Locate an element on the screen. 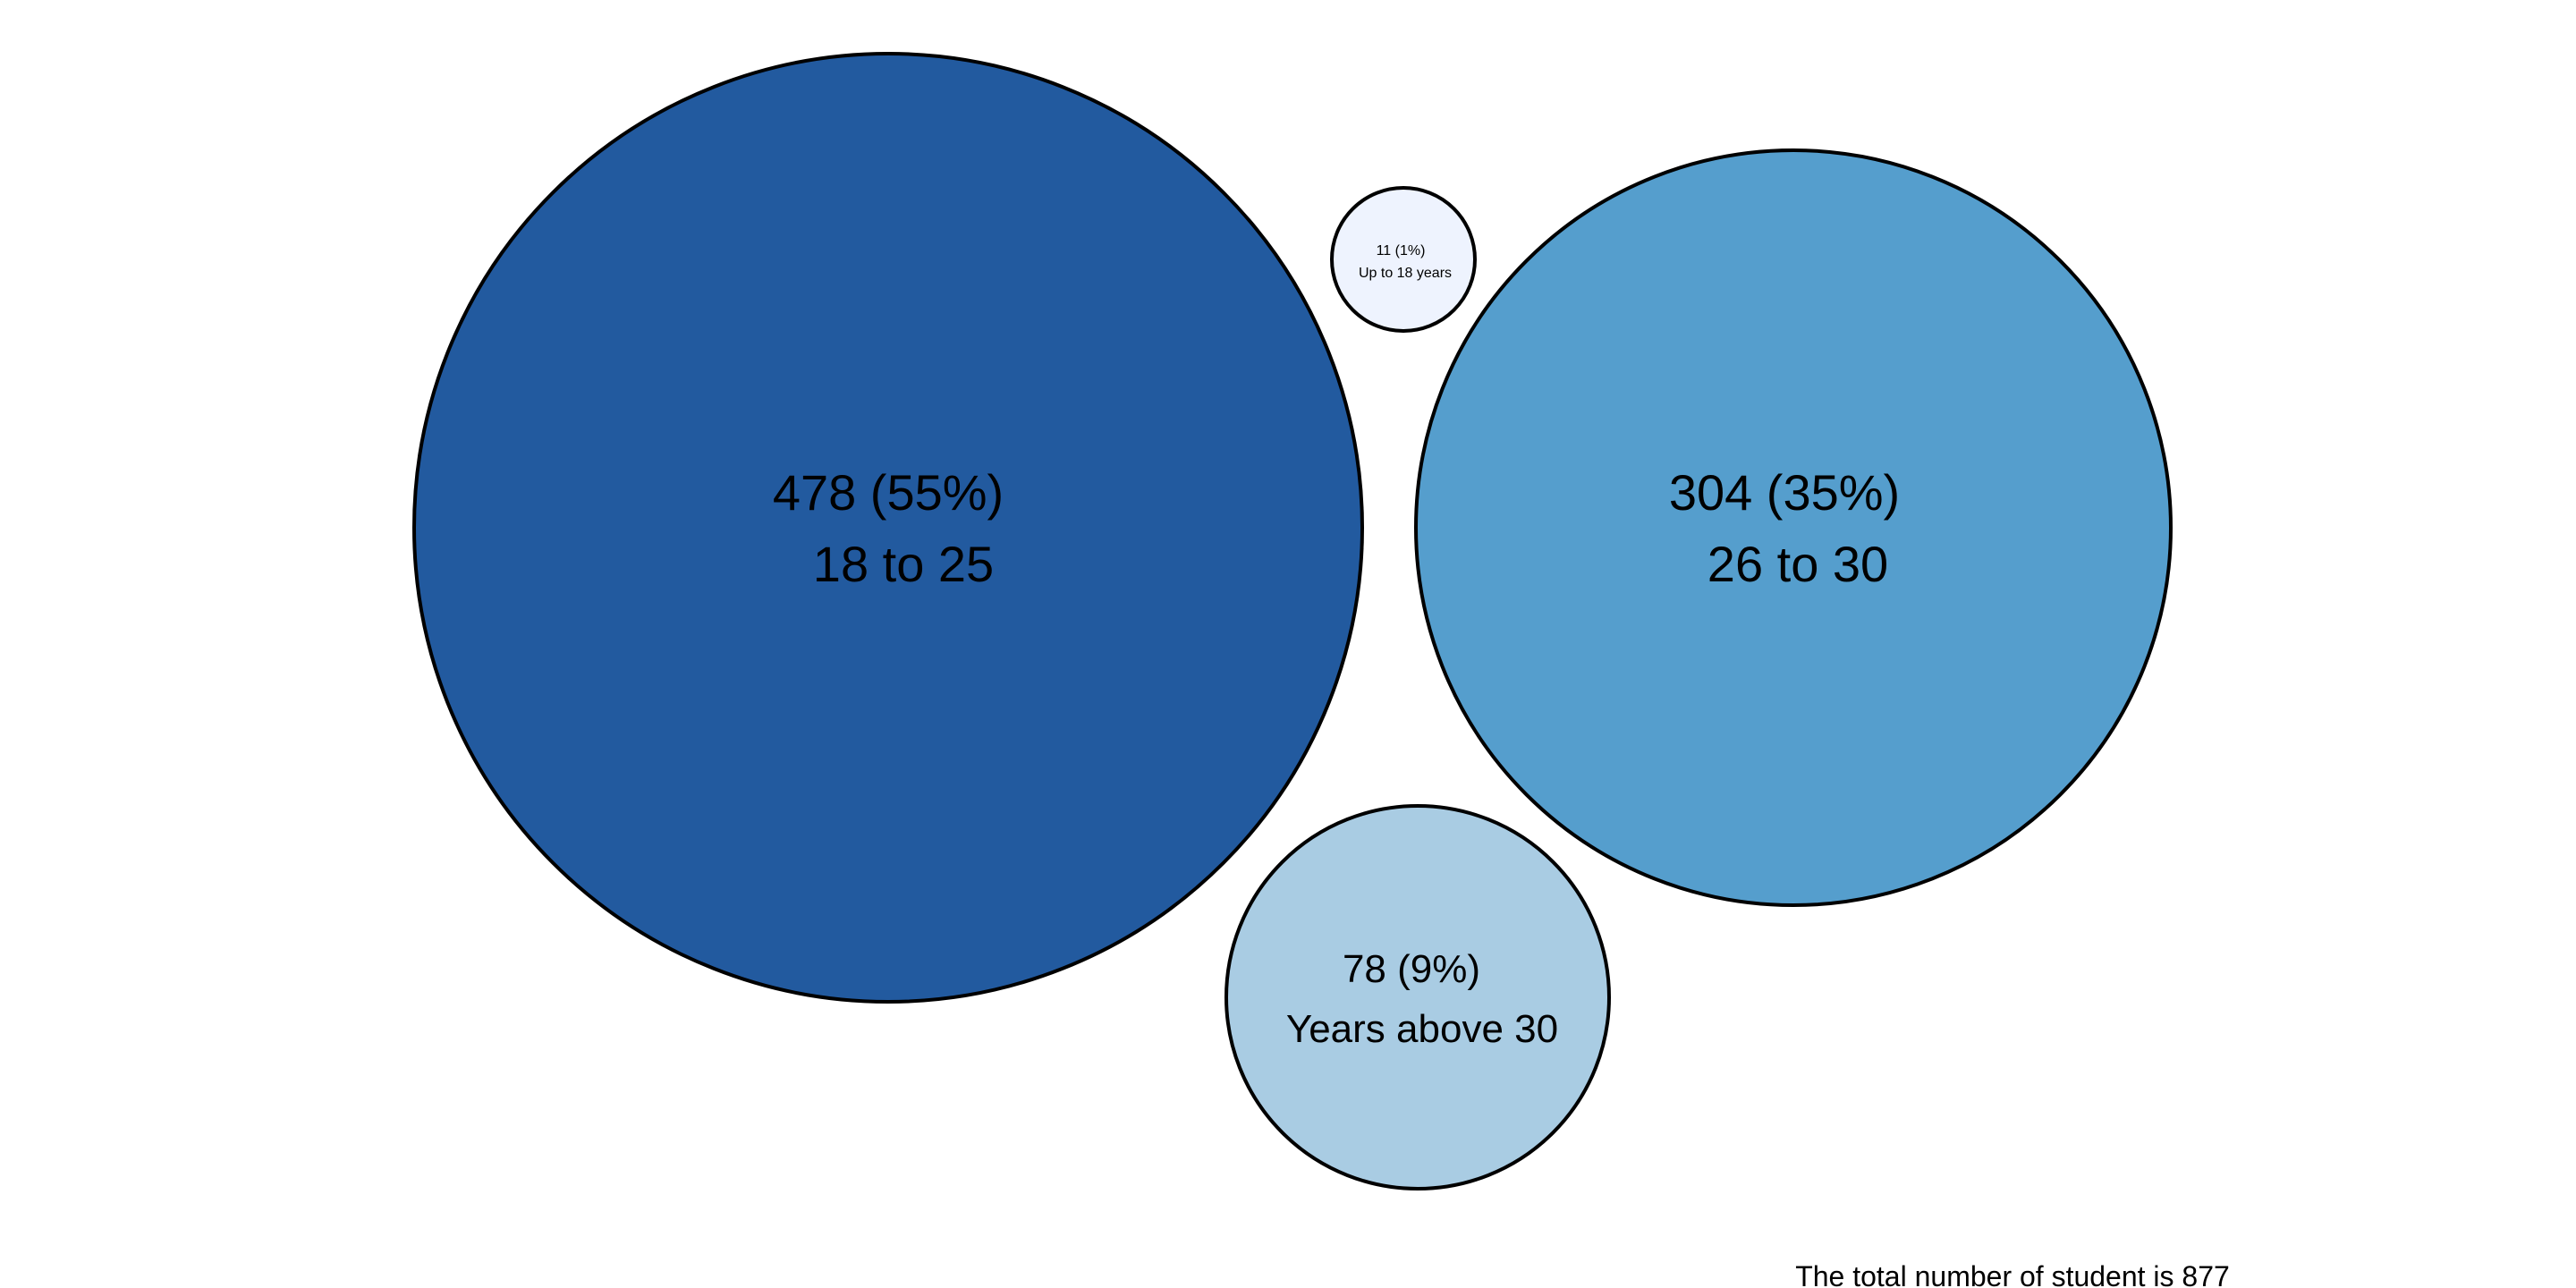 This screenshot has height=1288, width=2576. bubble-up-to-18-years is located at coordinates (1403, 259).